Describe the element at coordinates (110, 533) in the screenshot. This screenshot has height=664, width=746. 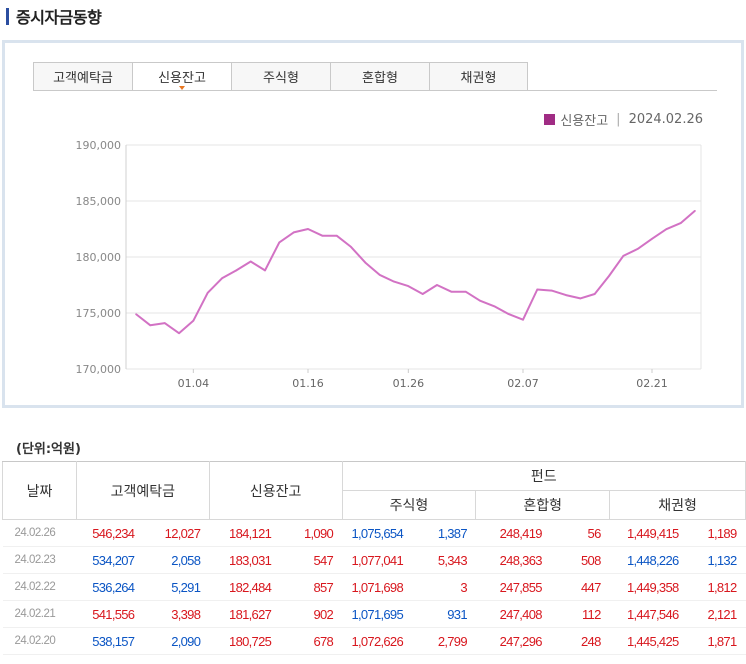
I see `cell-deposit: 546,234` at that location.